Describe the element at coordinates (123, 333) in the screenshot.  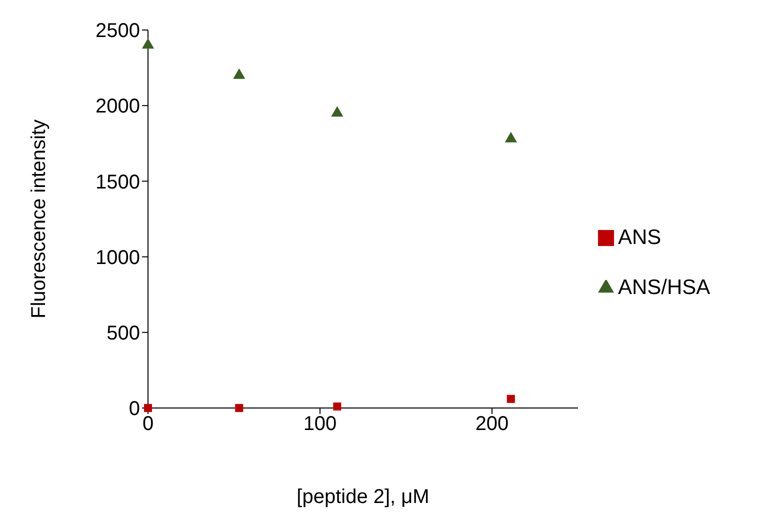
I see `y-tick-label: 500` at that location.